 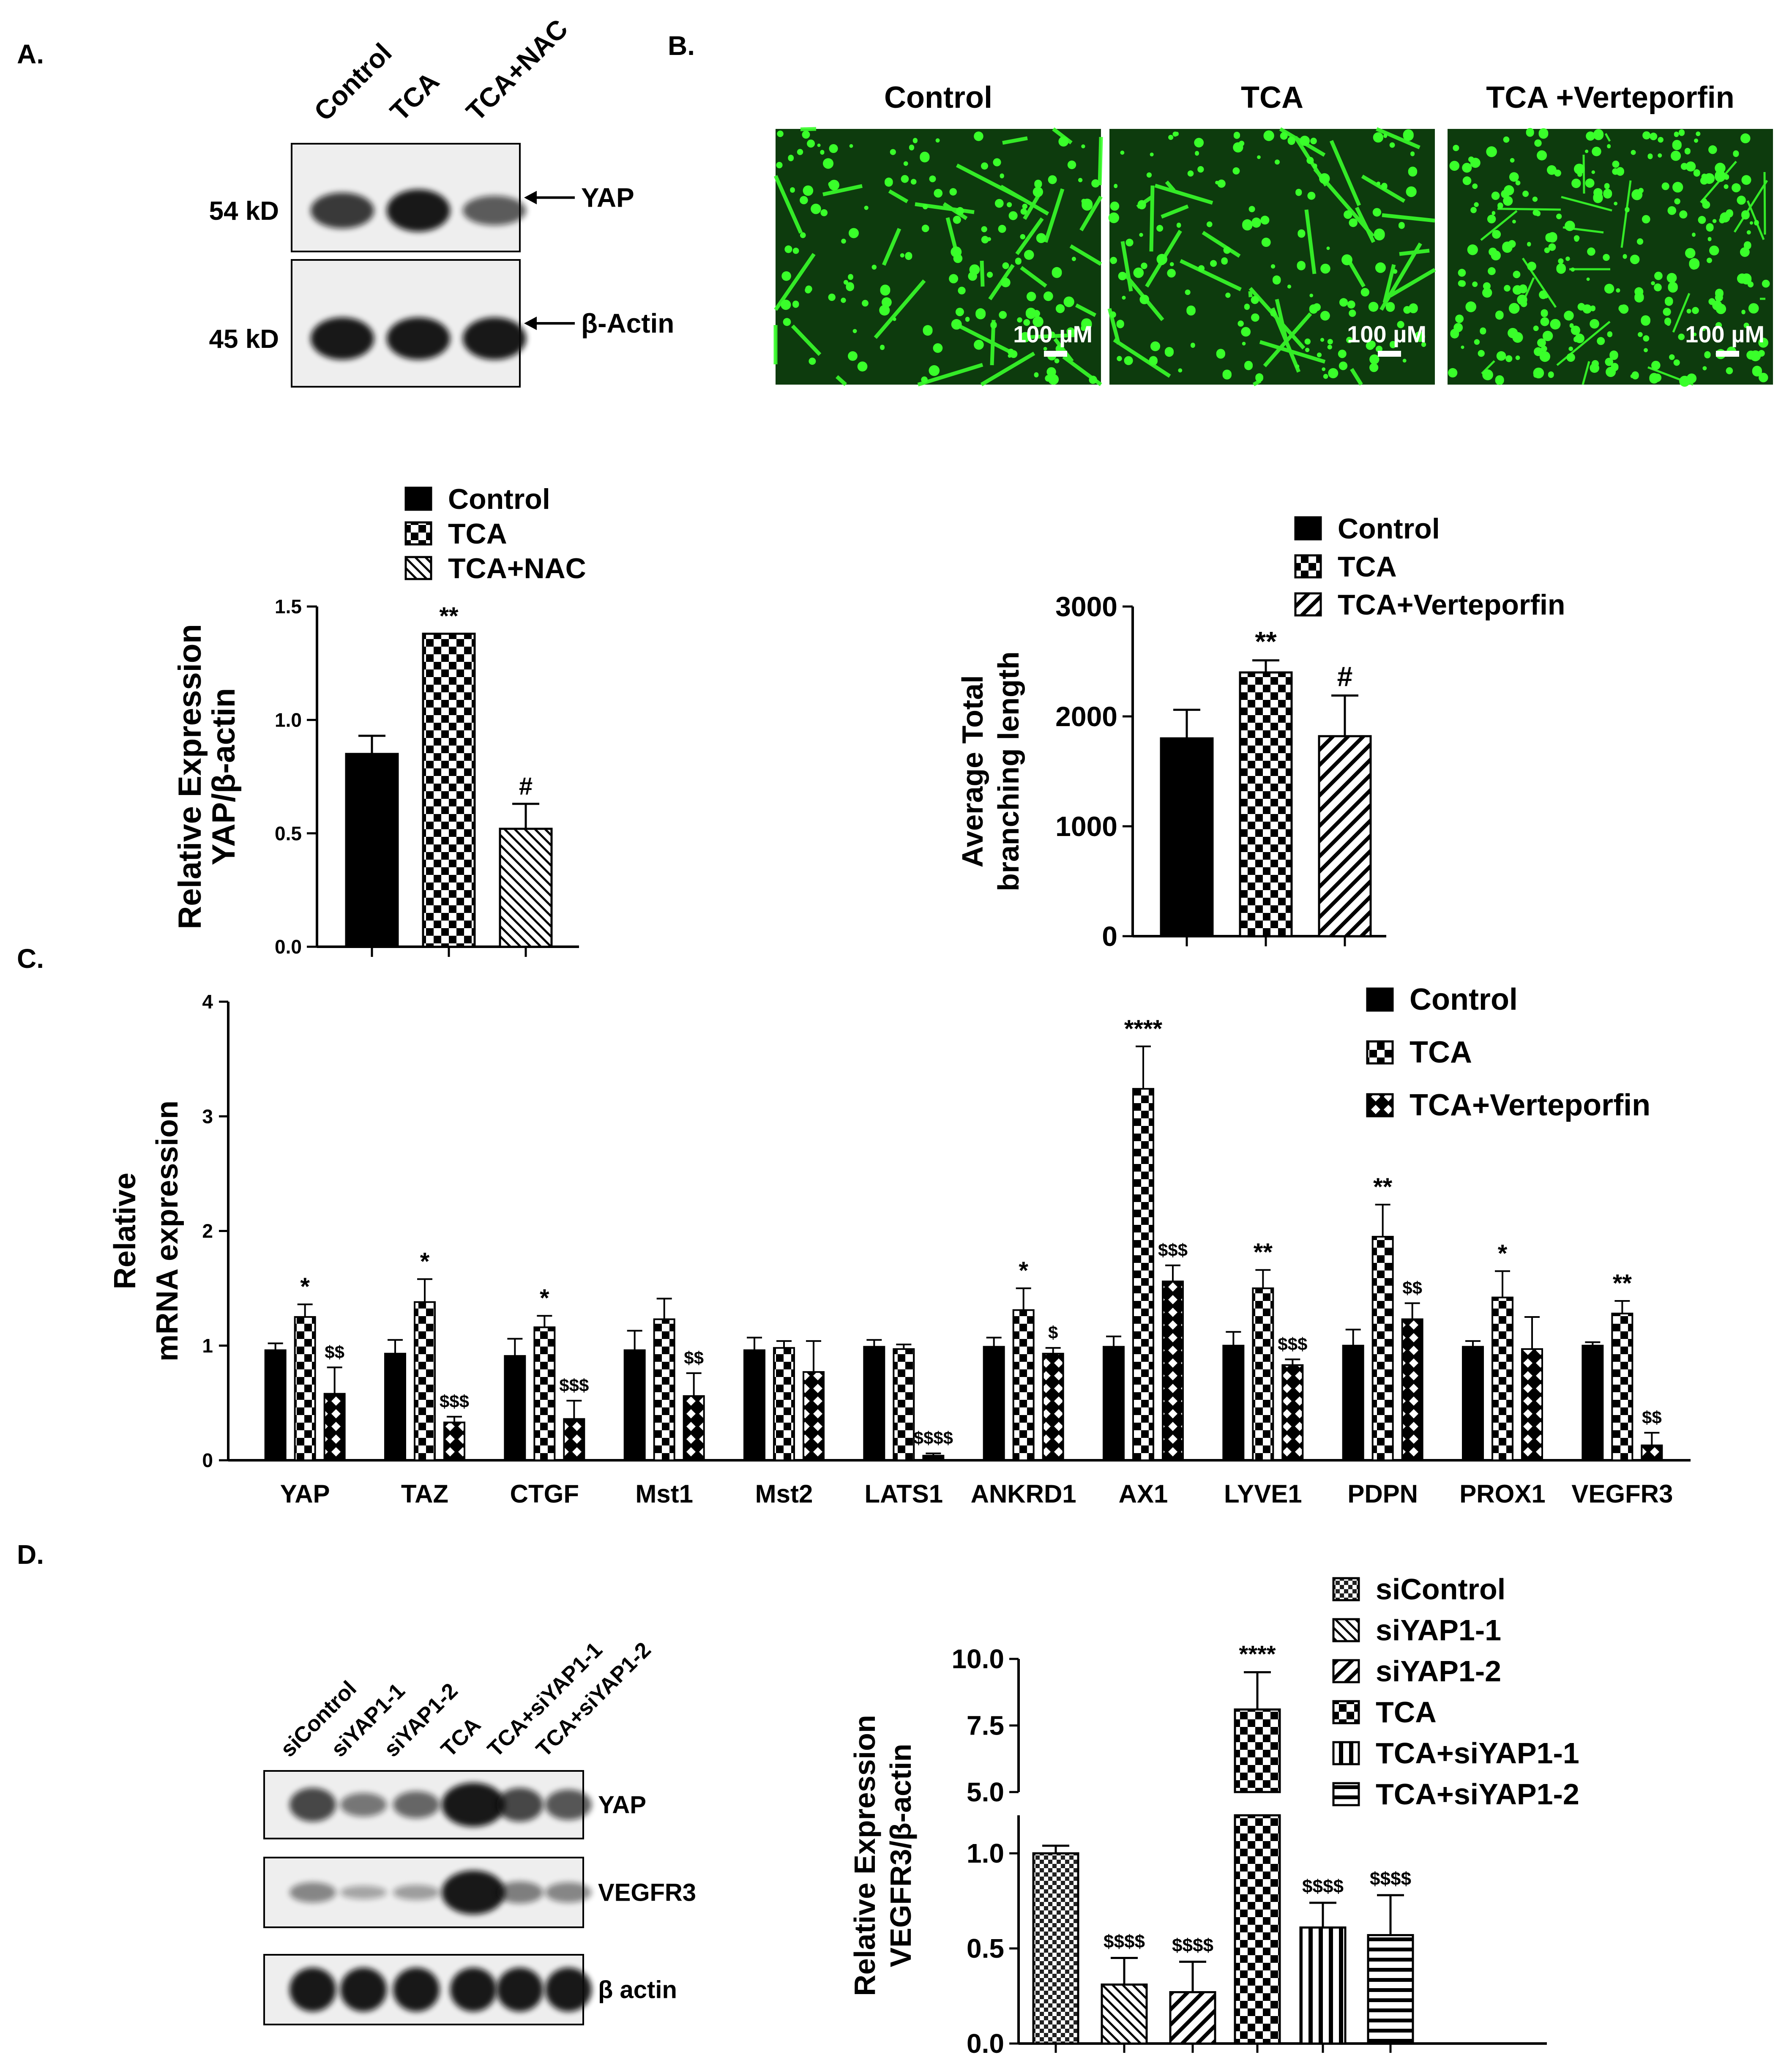 What do you see at coordinates (1008, 771) in the screenshot?
I see `y-axis-label-2: branching length` at bounding box center [1008, 771].